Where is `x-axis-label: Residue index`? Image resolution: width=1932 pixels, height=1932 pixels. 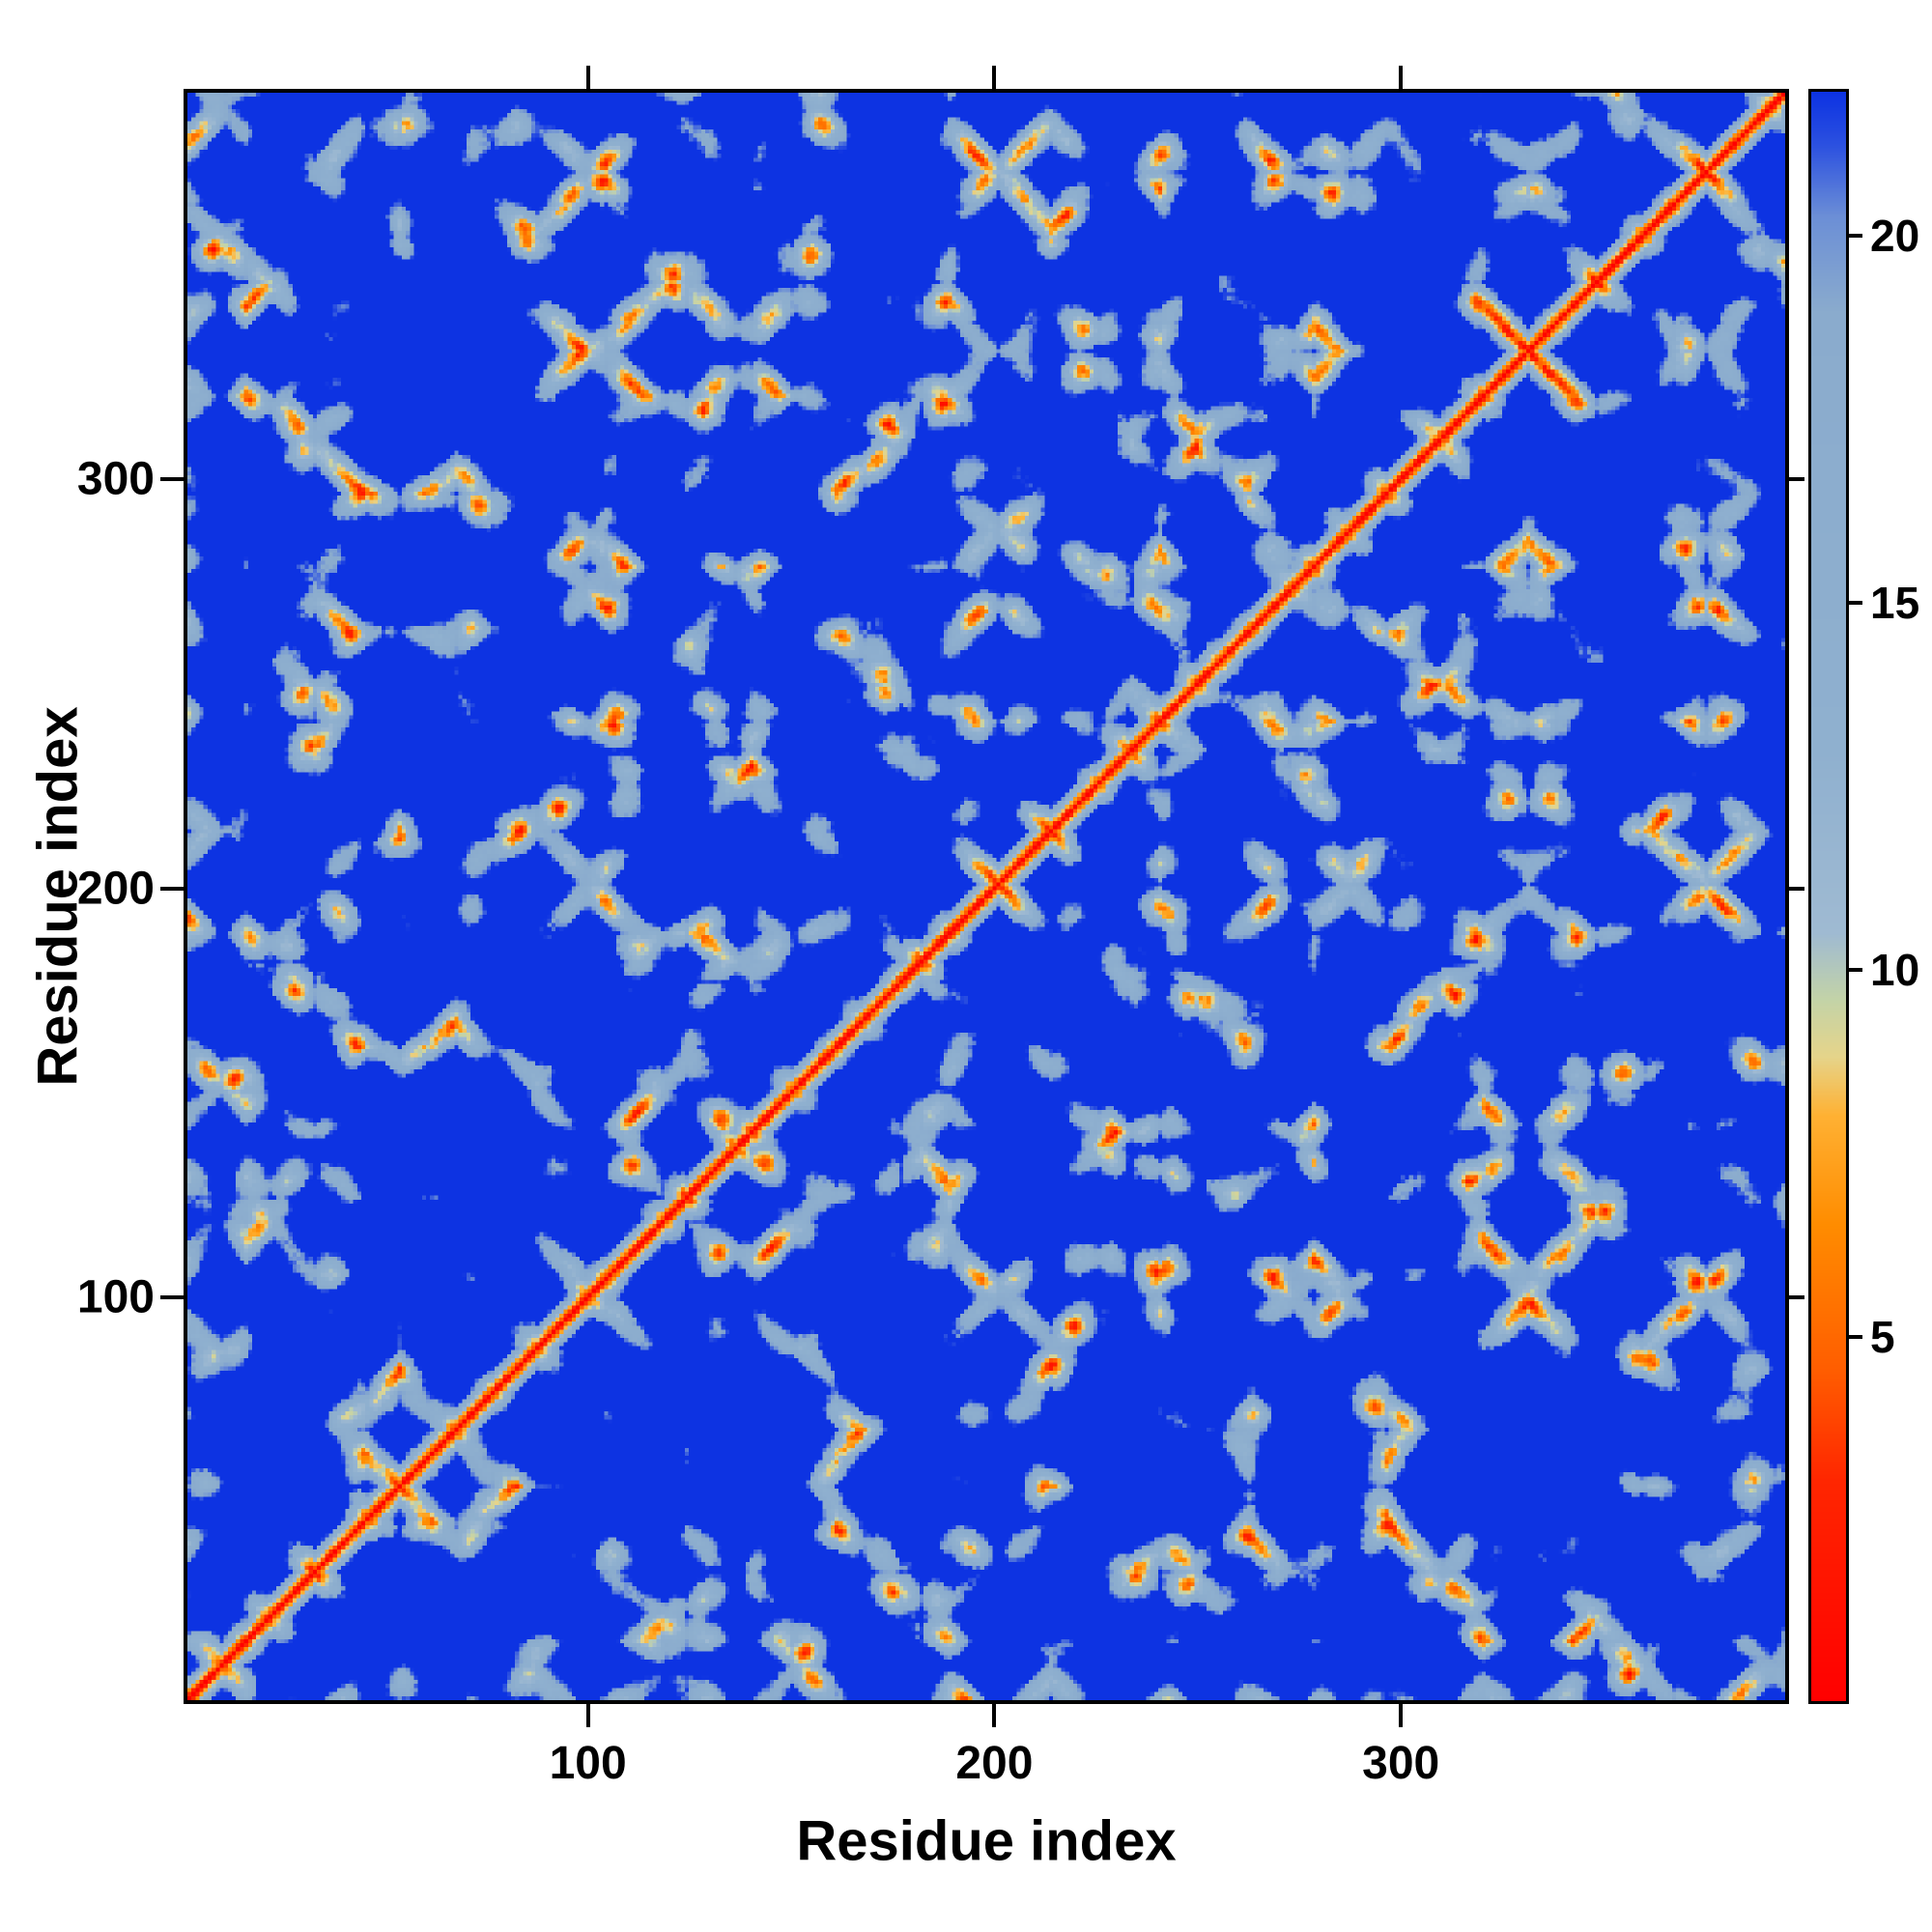 x-axis-label: Residue index is located at coordinates (986, 1841).